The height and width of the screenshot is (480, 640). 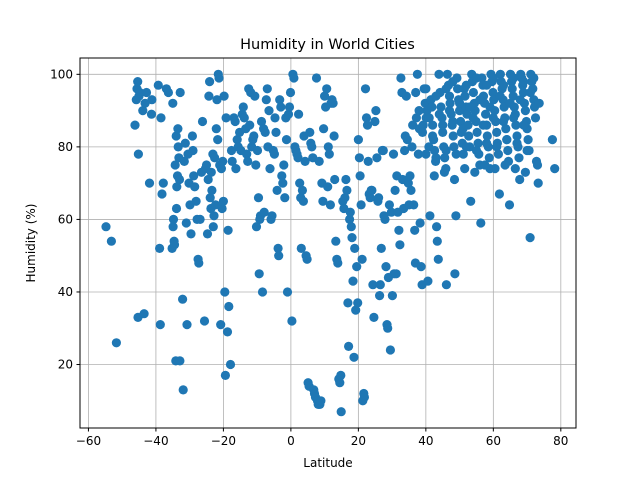 What do you see at coordinates (560, 441) in the screenshot?
I see `x-tick-label: 80` at bounding box center [560, 441].